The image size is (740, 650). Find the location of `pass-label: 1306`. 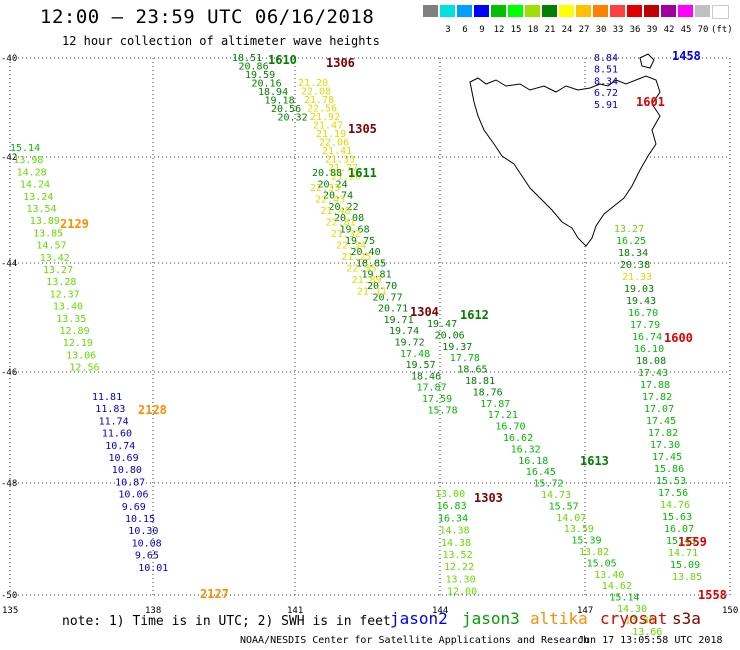

pass-label: 1306 is located at coordinates (340, 63).